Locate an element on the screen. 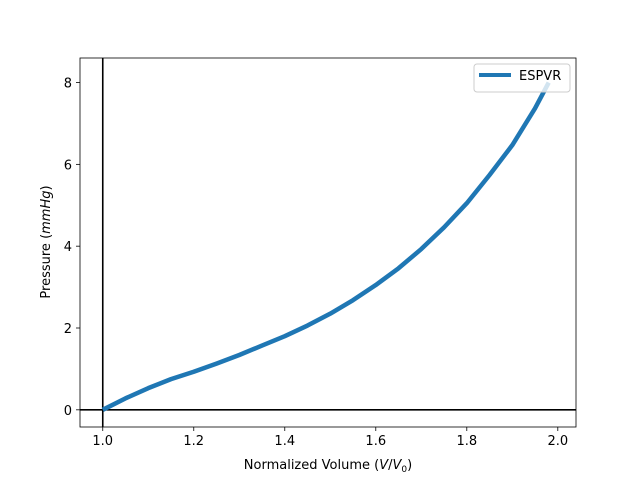  y-tick-label: 6 is located at coordinates (68, 165).